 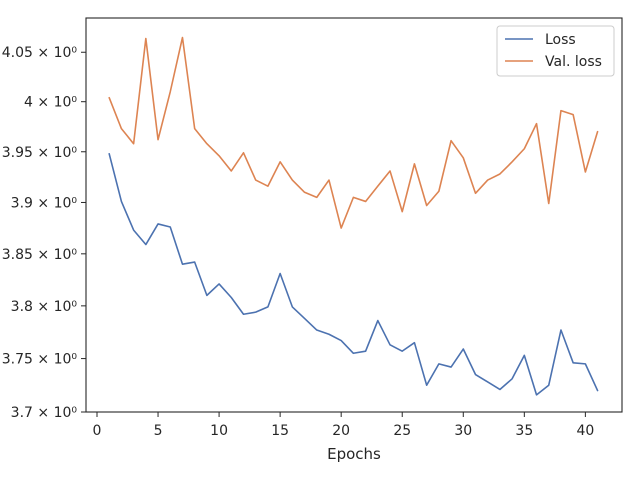 I want to click on legend-label: Val. loss, so click(x=573, y=62).